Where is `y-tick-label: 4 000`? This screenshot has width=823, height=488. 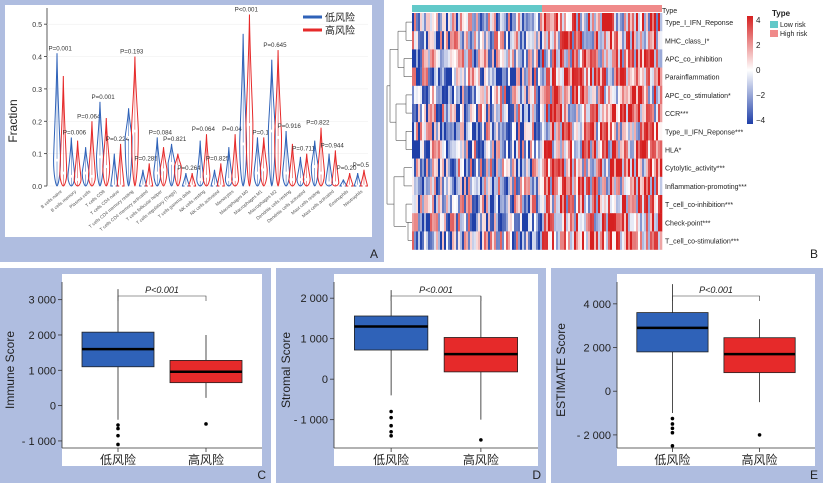 y-tick-label: 4 000 is located at coordinates (597, 305).